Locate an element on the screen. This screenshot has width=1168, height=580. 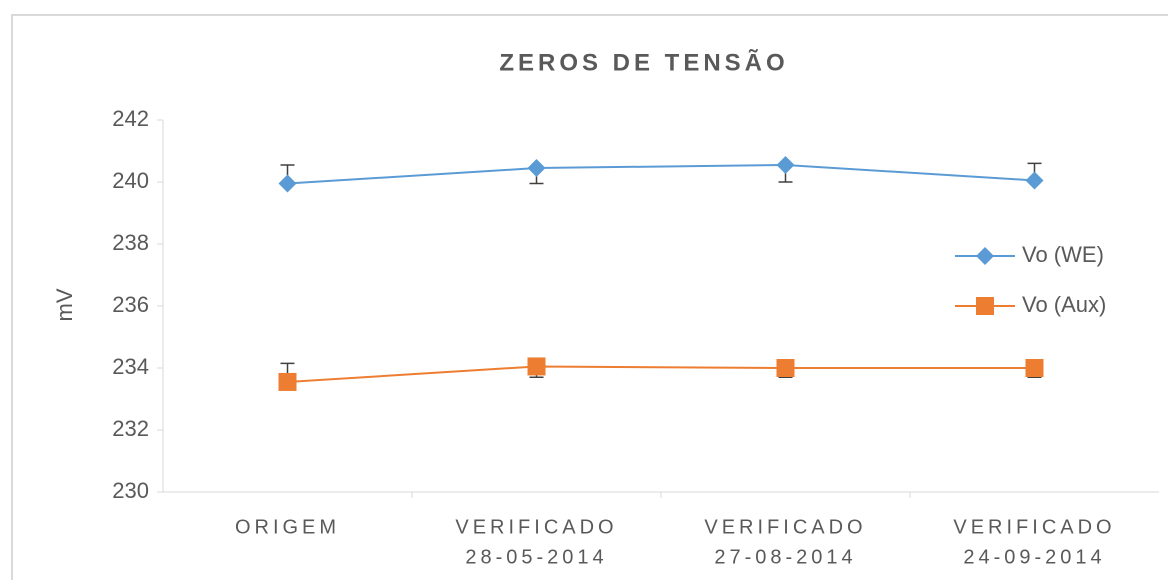
x-tick-label: 28-05-2014 is located at coordinates (536, 557).